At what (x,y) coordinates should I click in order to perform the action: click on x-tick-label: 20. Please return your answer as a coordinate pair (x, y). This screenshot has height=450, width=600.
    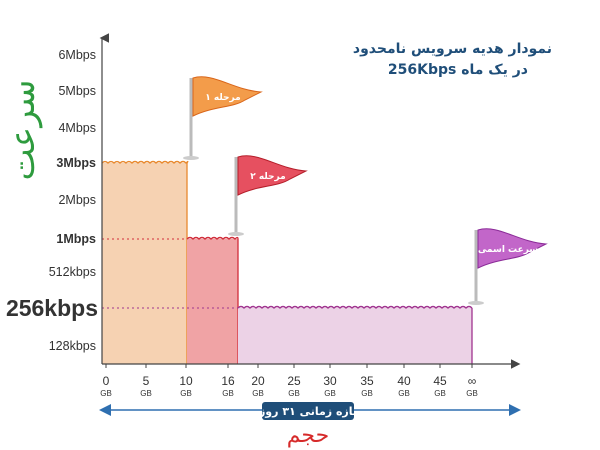
    Looking at the image, I should click on (258, 381).